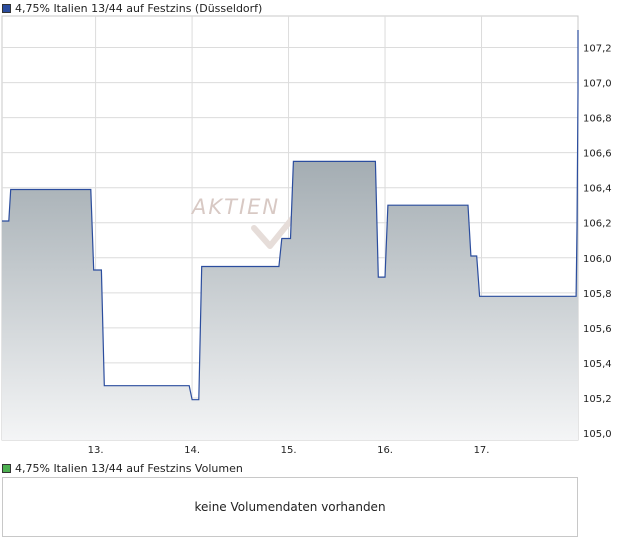  What do you see at coordinates (597, 294) in the screenshot?
I see `y-tick-label: 105,8` at bounding box center [597, 294].